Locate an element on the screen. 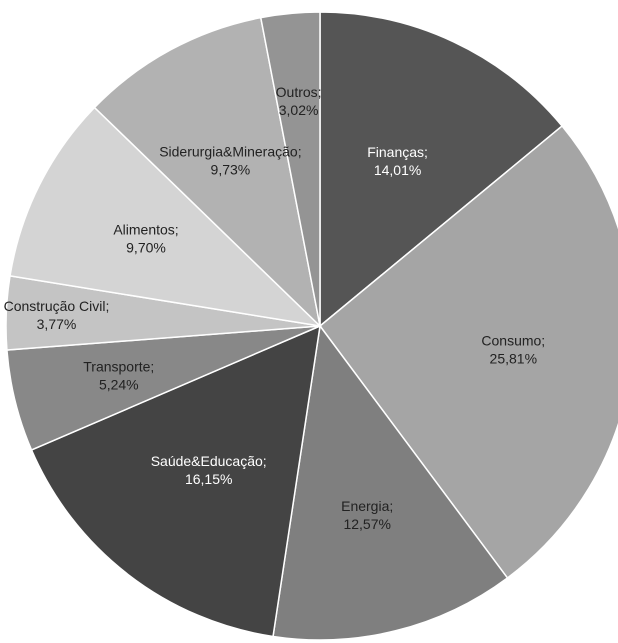 This screenshot has width=618, height=643. pie-label-transporte: Transporte; 5,24% is located at coordinates (118, 376).